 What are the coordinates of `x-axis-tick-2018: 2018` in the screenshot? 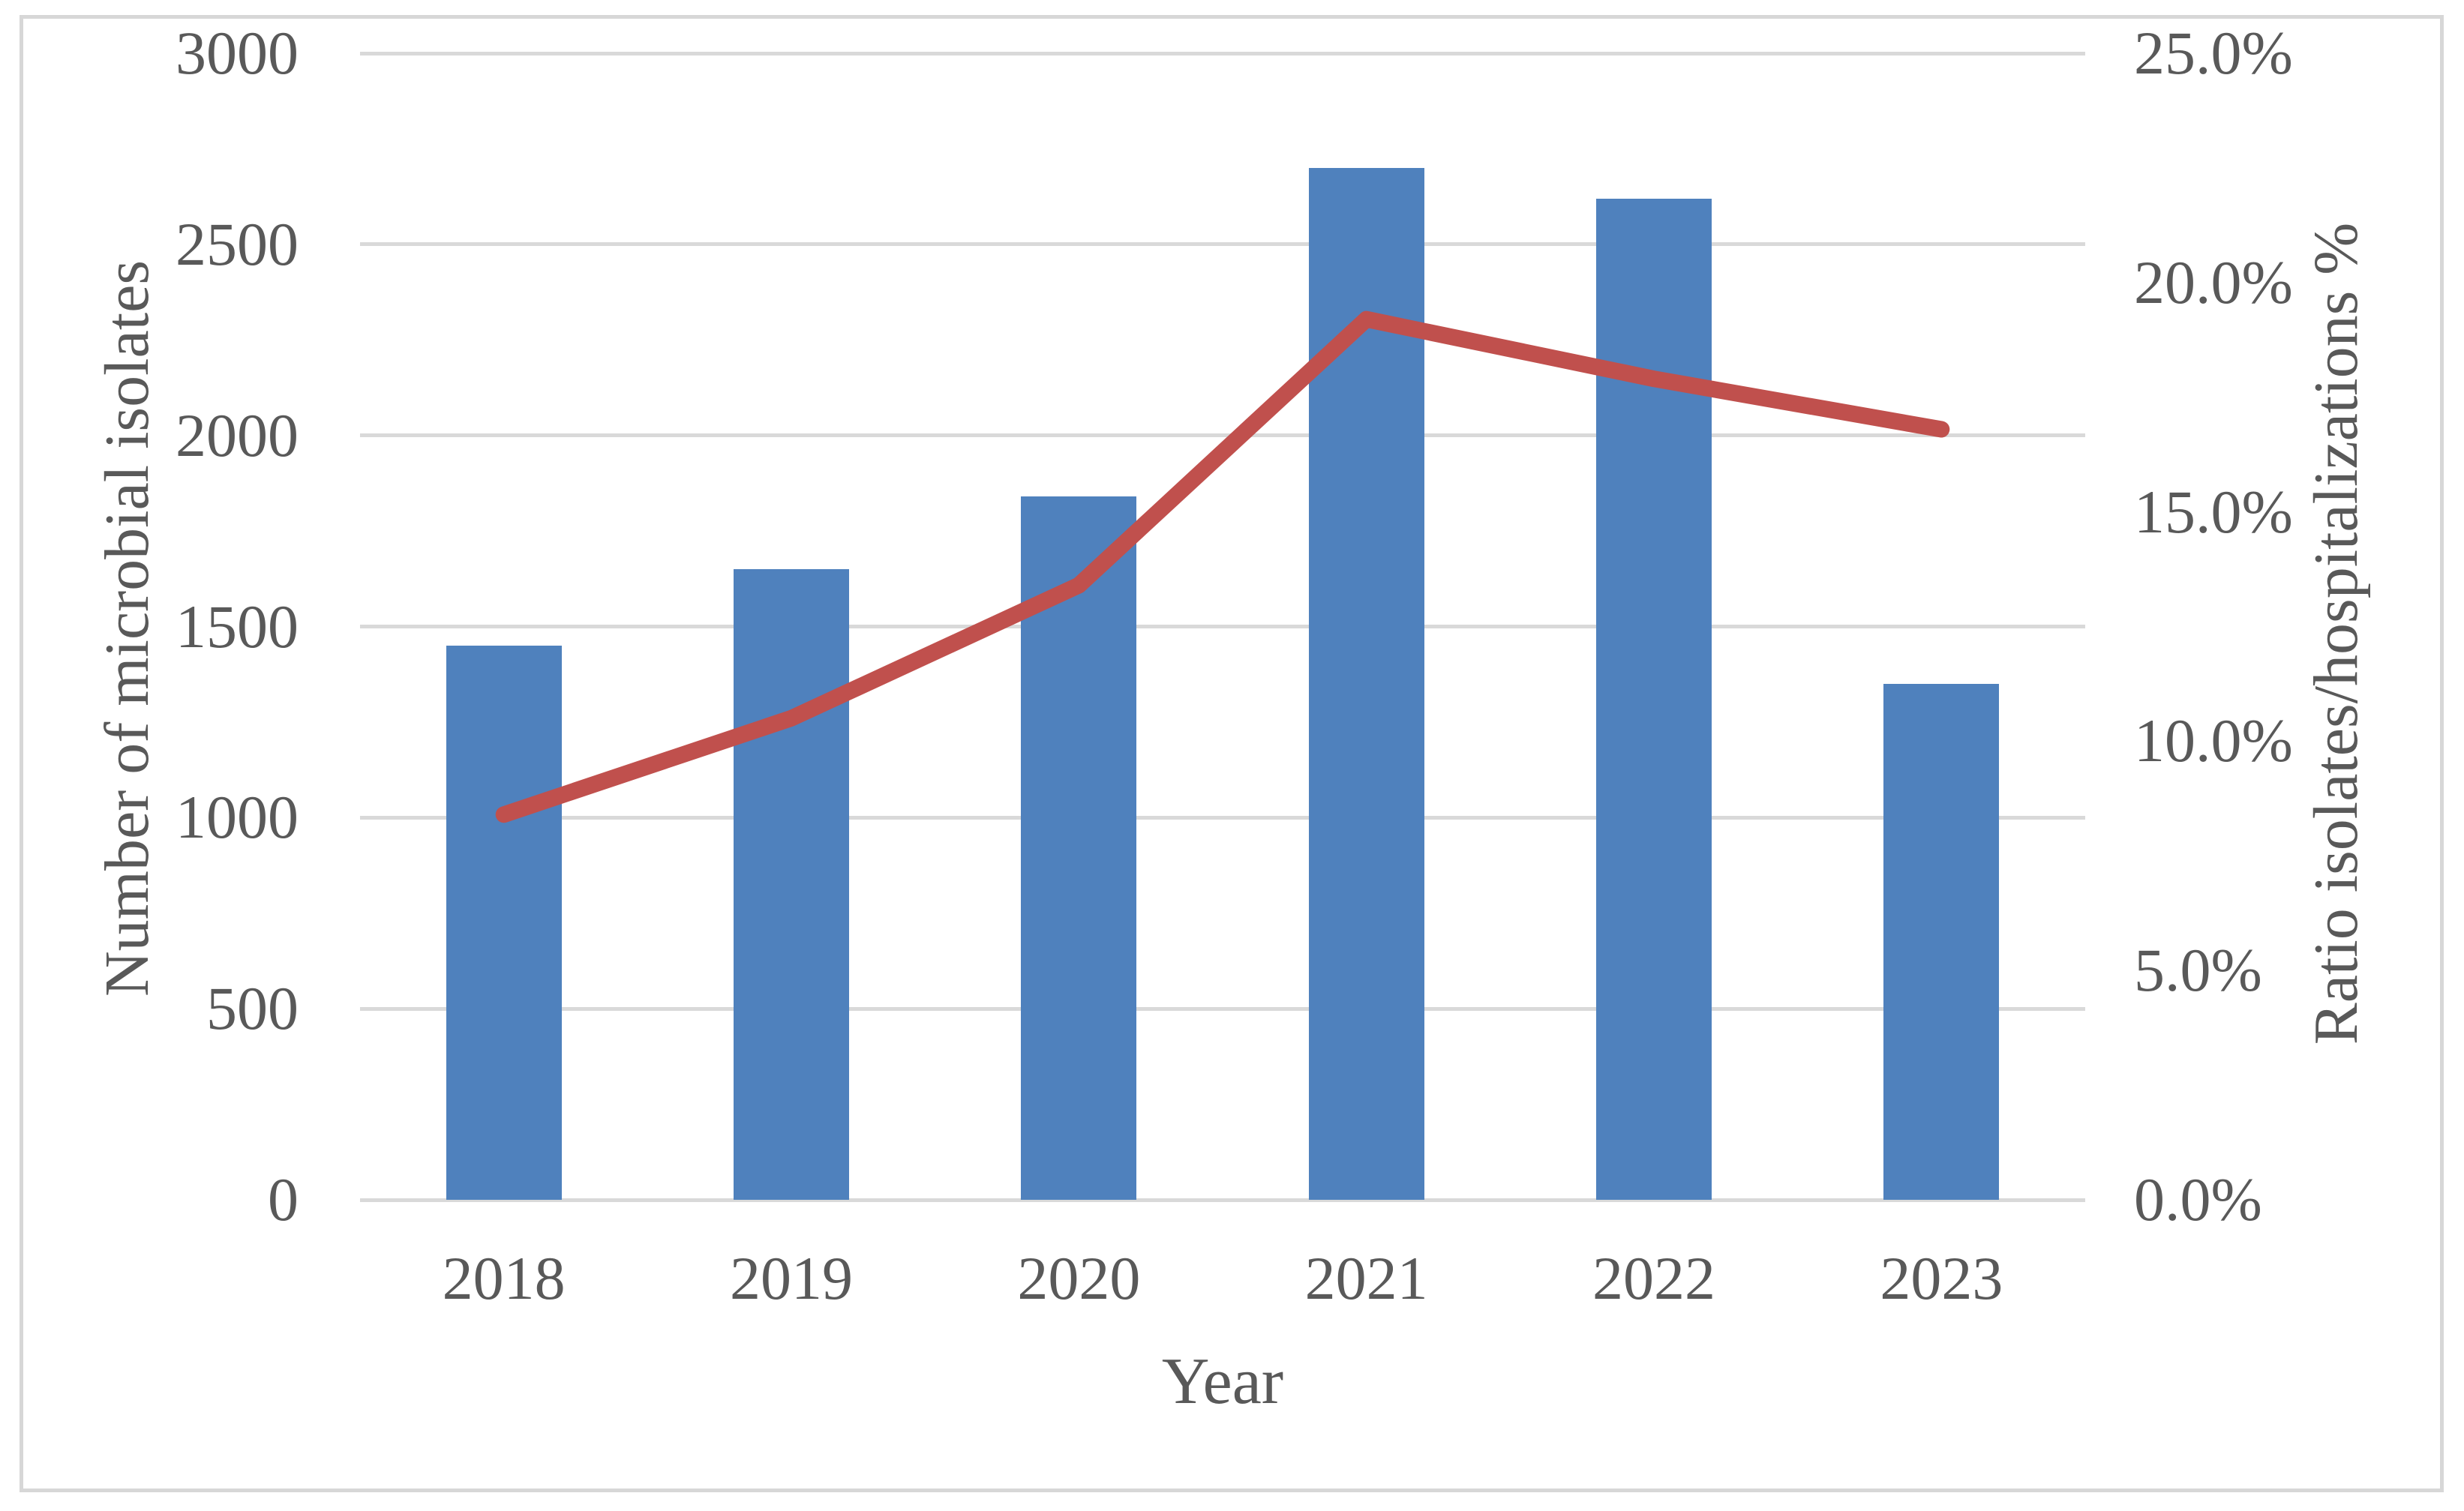 It's located at (504, 1278).